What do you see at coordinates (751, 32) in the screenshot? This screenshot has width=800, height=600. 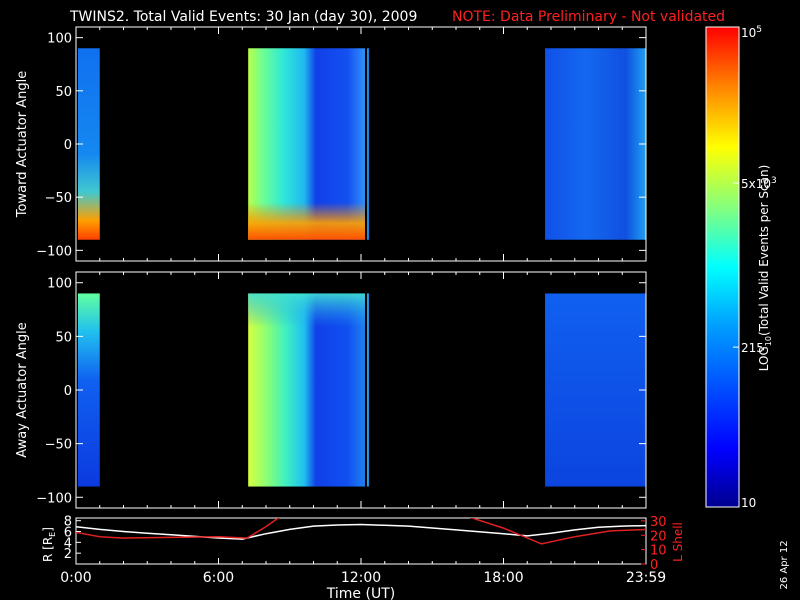 I see `colorbar-tick-label: 105` at bounding box center [751, 32].